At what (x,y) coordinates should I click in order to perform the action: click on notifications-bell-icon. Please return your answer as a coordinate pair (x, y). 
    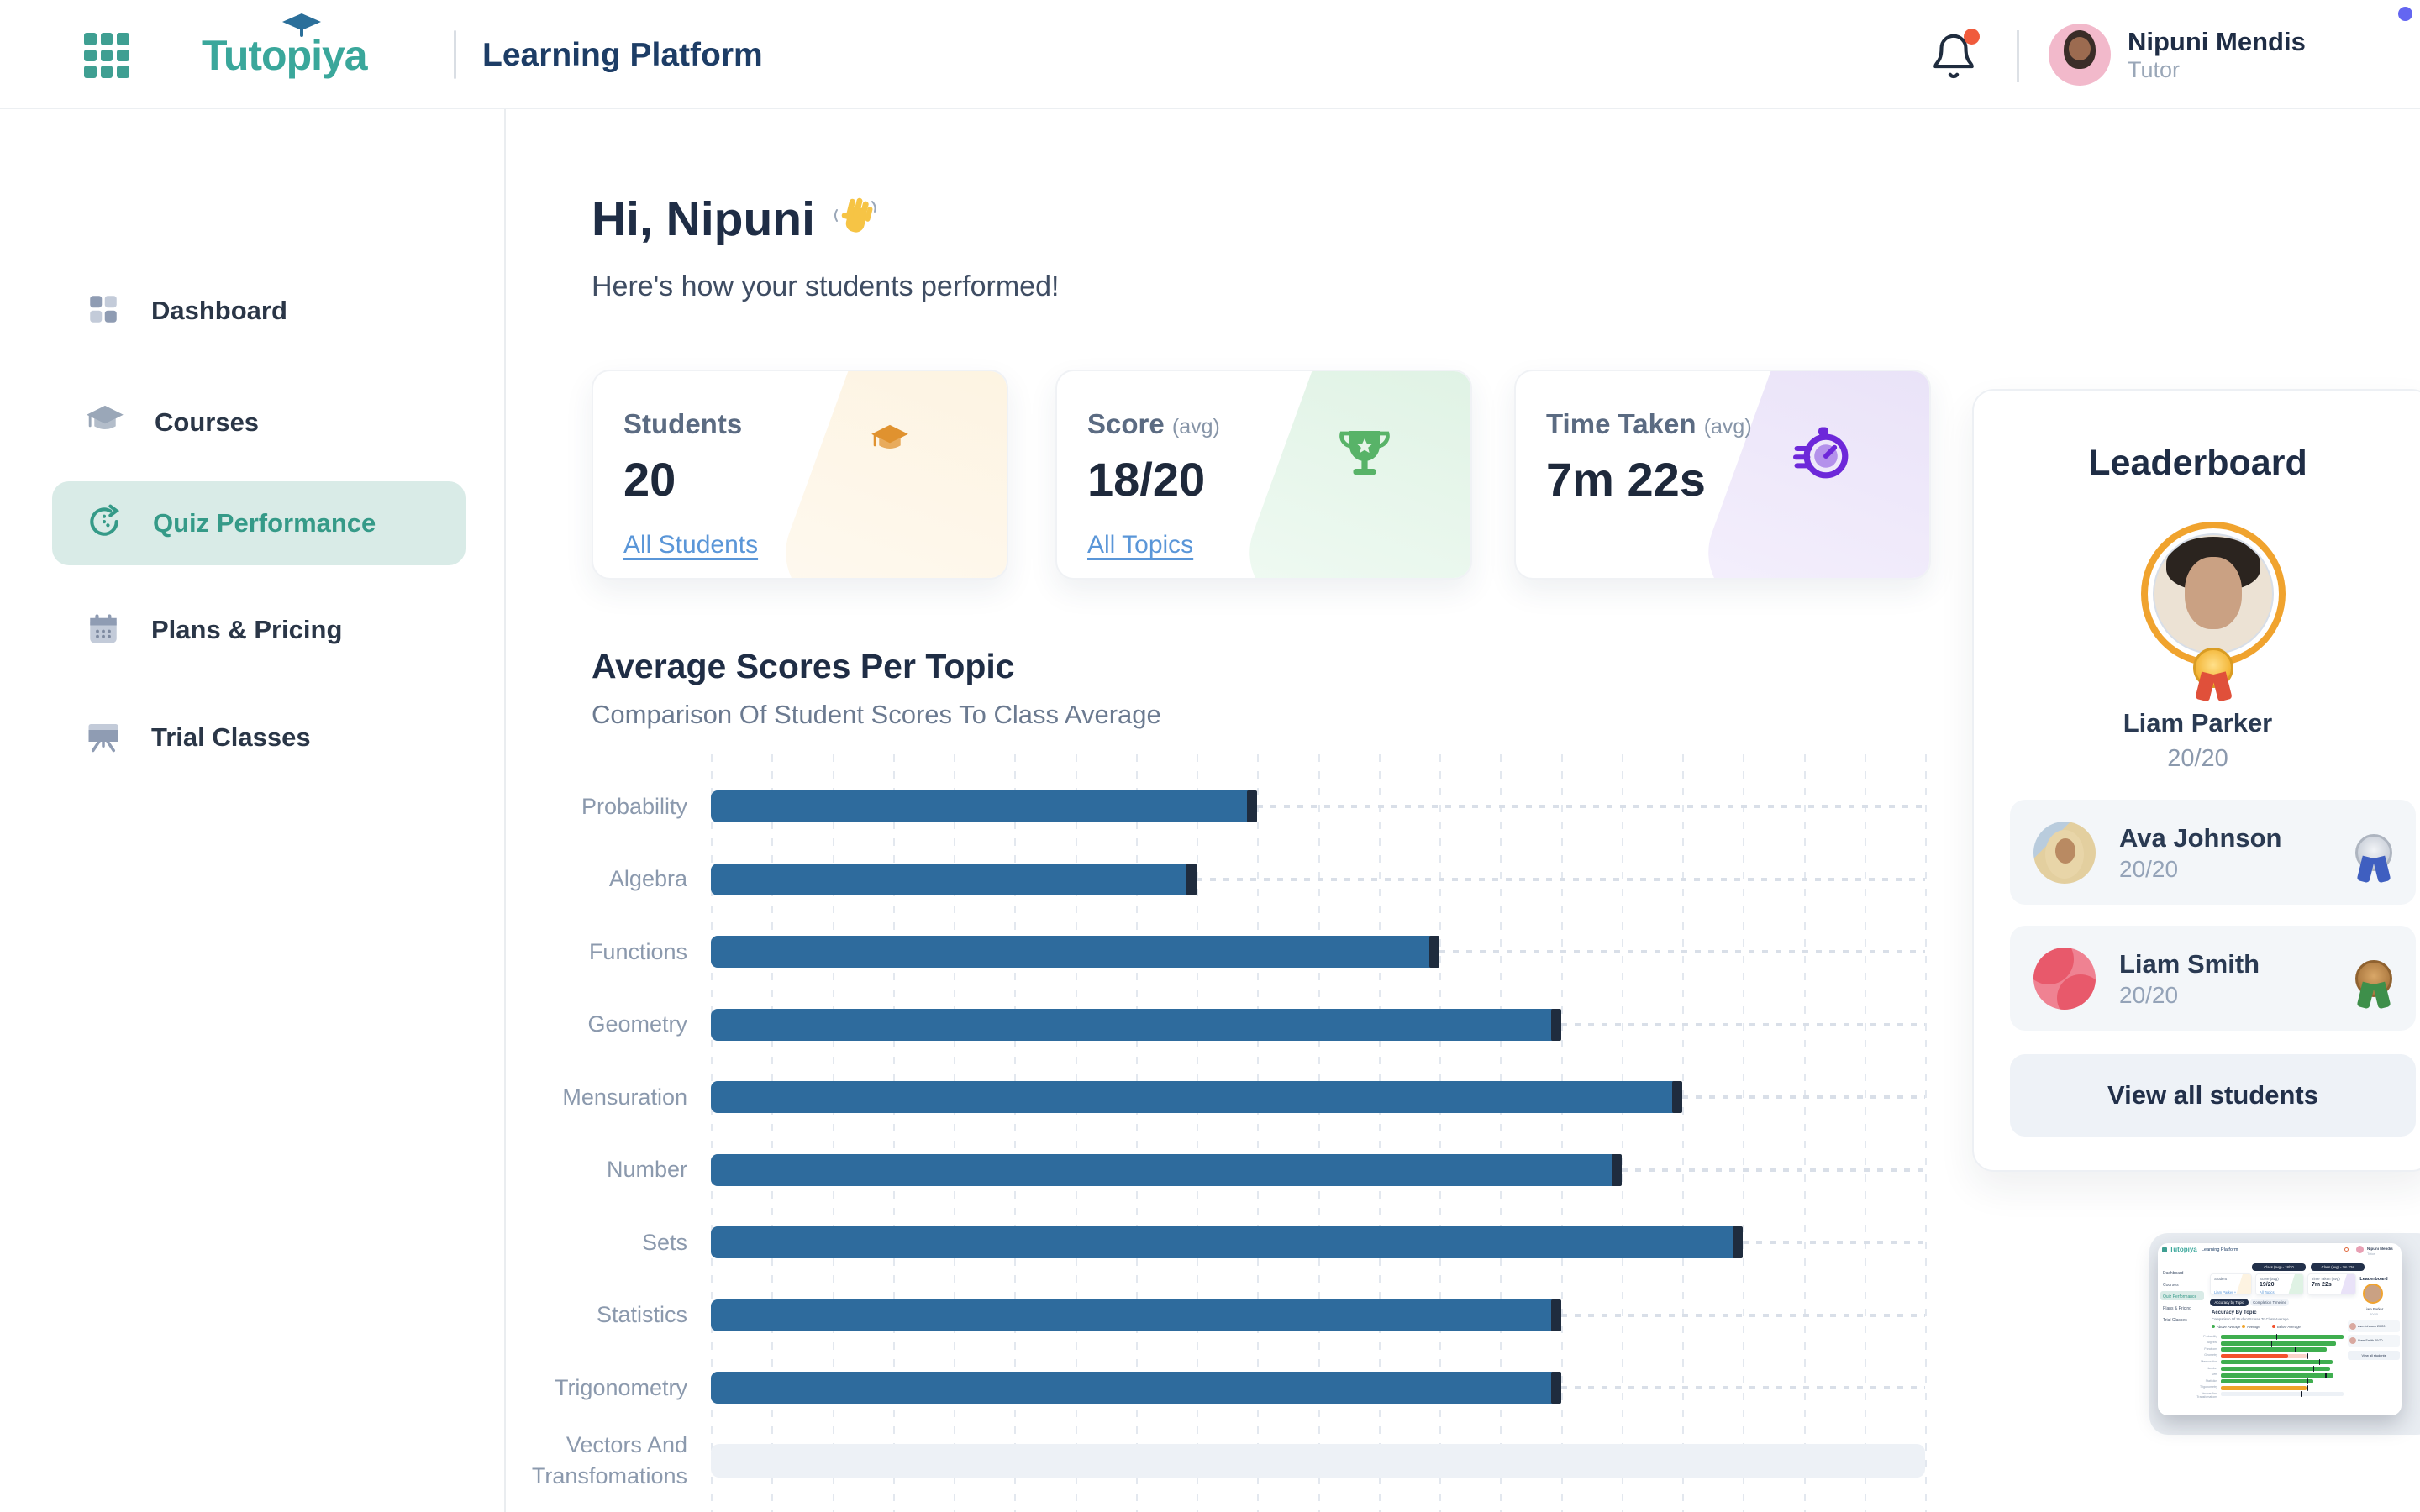
    Looking at the image, I should click on (1954, 55).